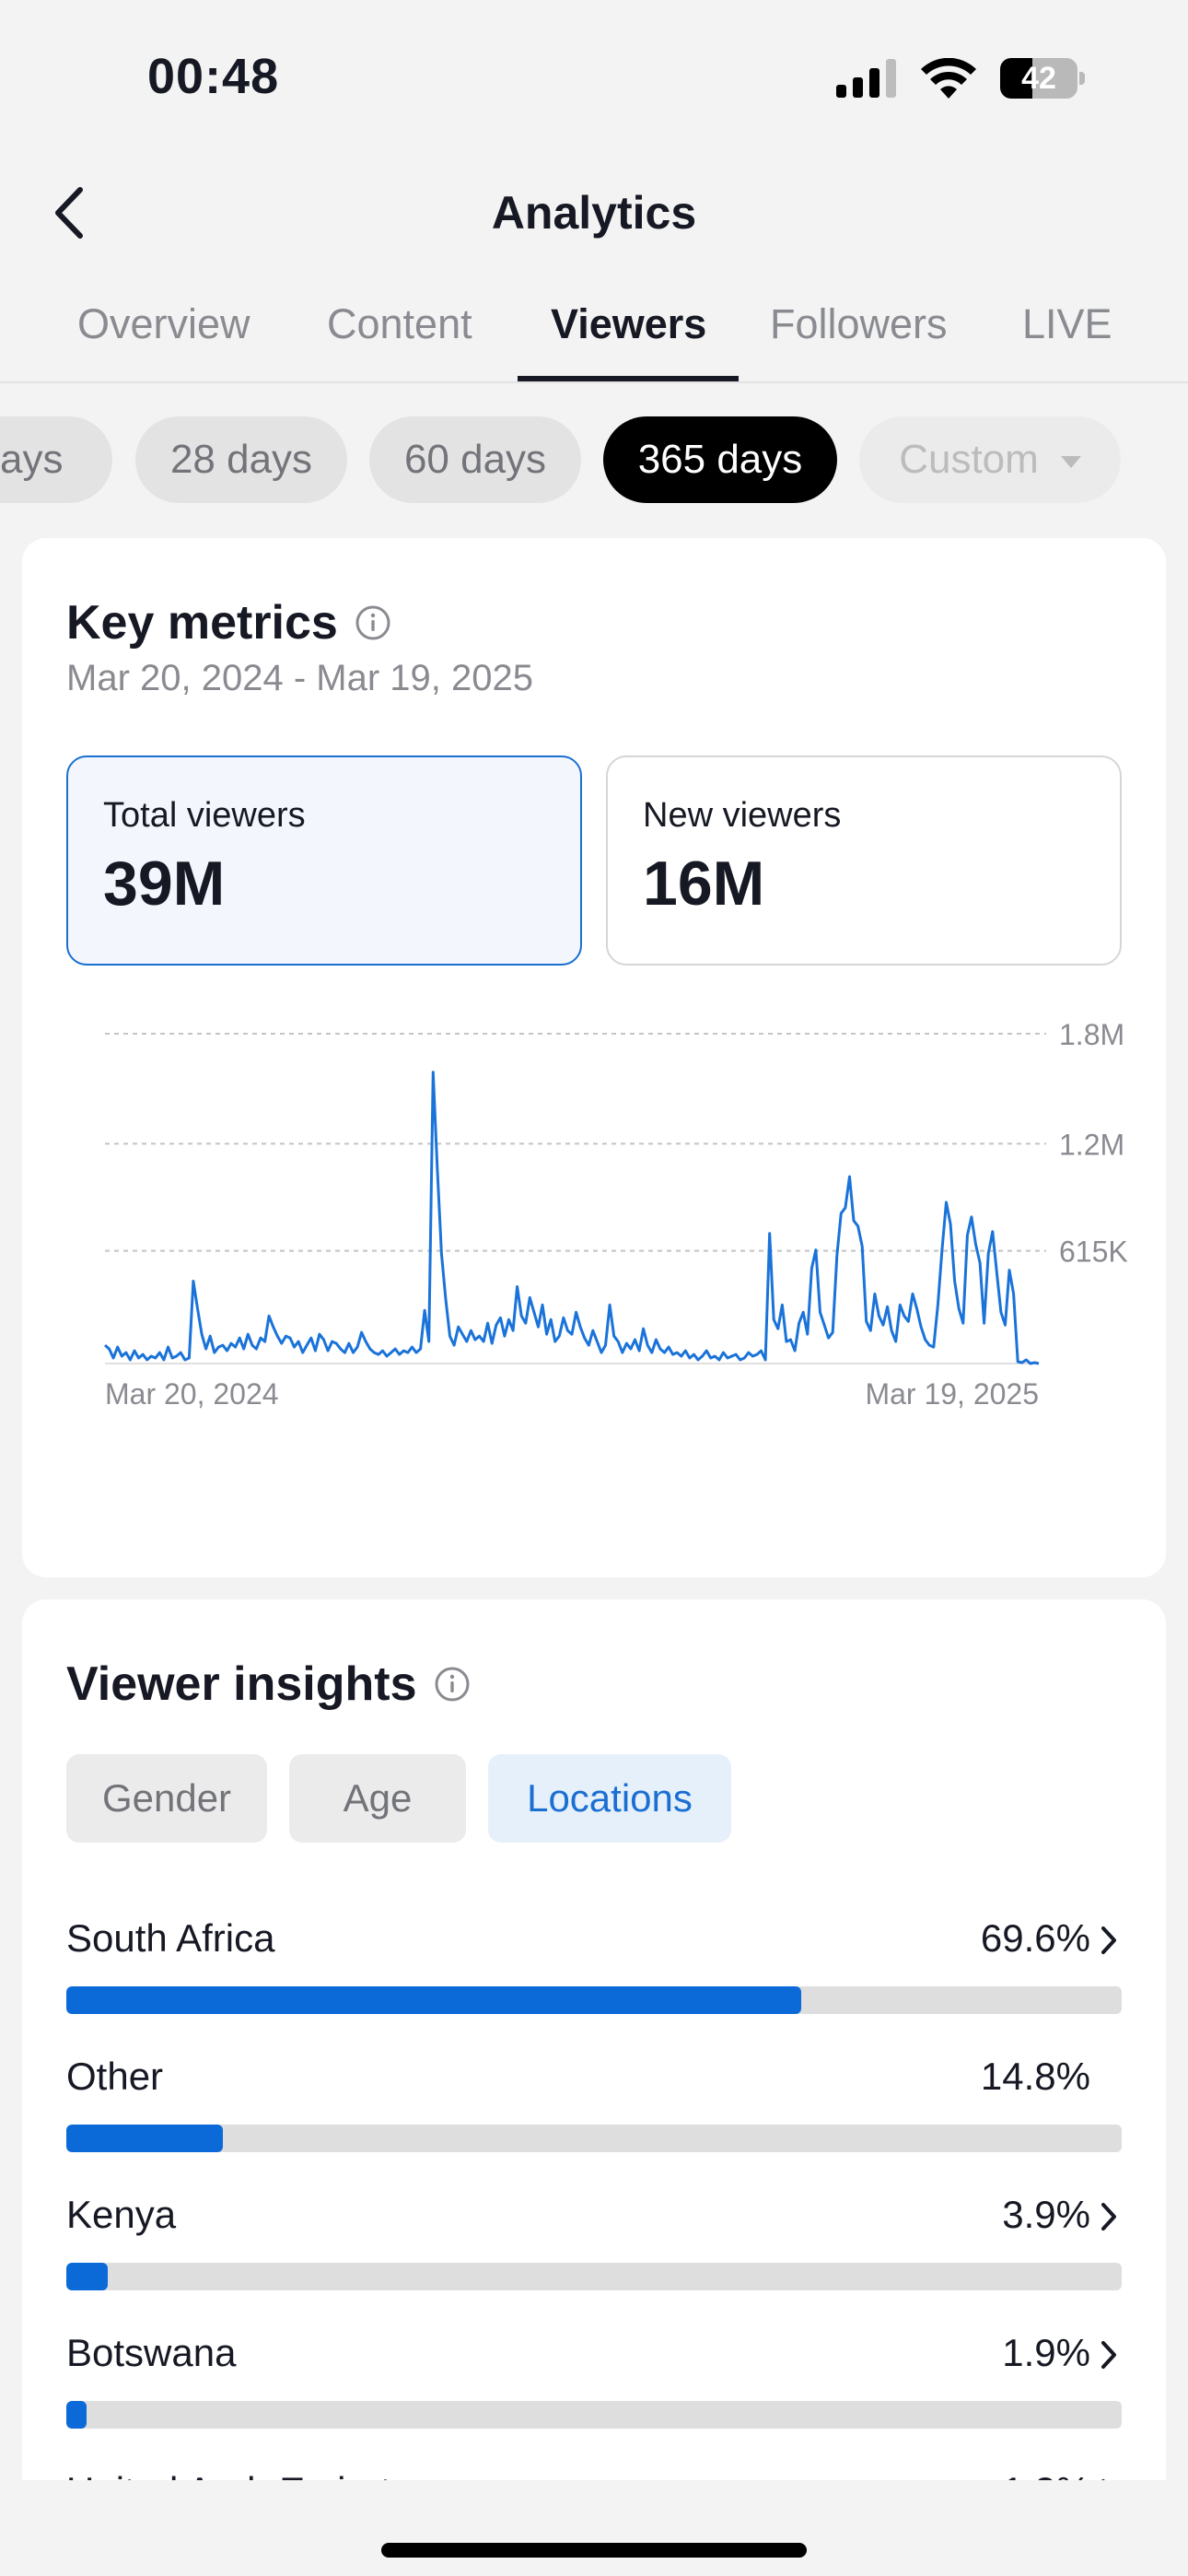  I want to click on location-name: South Africa, so click(170, 1938).